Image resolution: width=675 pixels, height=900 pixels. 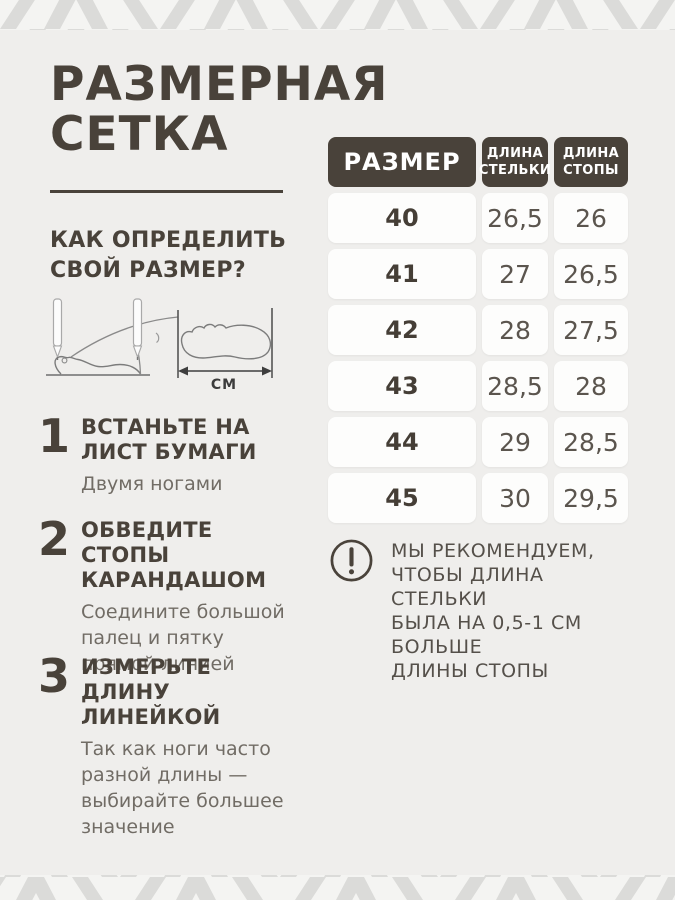 I want to click on foot-length-cell: 29,5, so click(x=591, y=498).